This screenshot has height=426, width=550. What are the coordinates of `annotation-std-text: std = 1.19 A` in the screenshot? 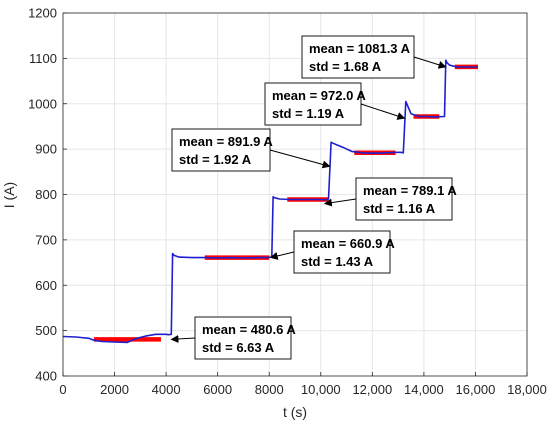 It's located at (308, 113).